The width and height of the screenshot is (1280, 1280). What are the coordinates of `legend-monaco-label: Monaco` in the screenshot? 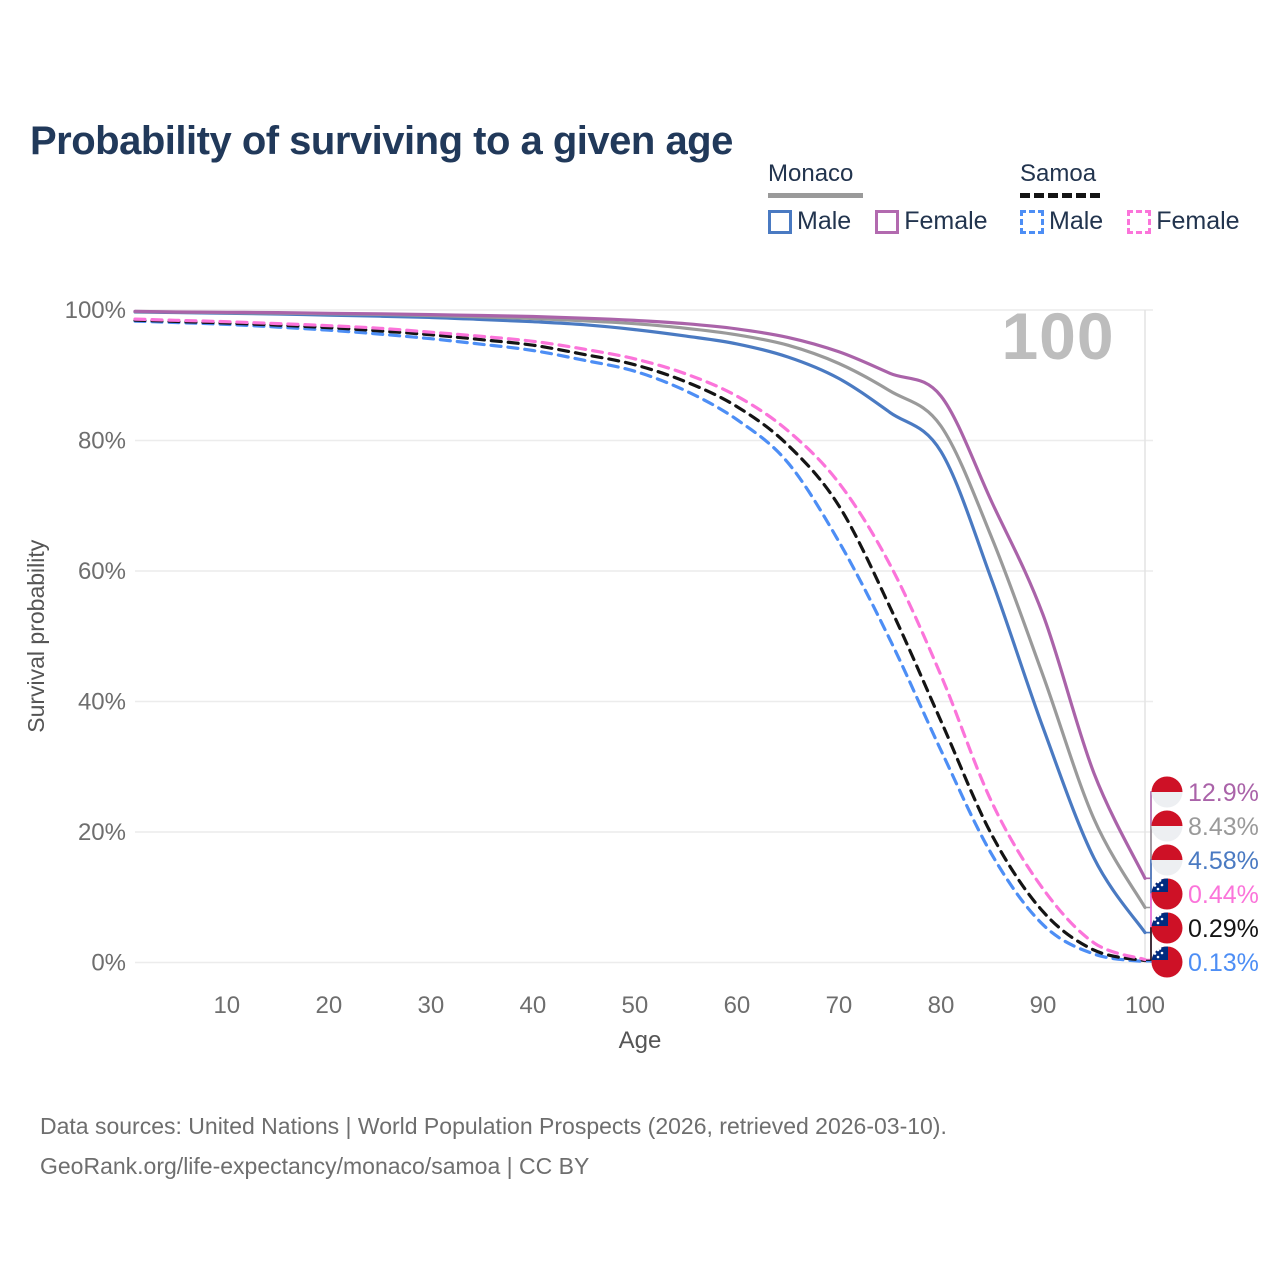 It's located at (811, 173).